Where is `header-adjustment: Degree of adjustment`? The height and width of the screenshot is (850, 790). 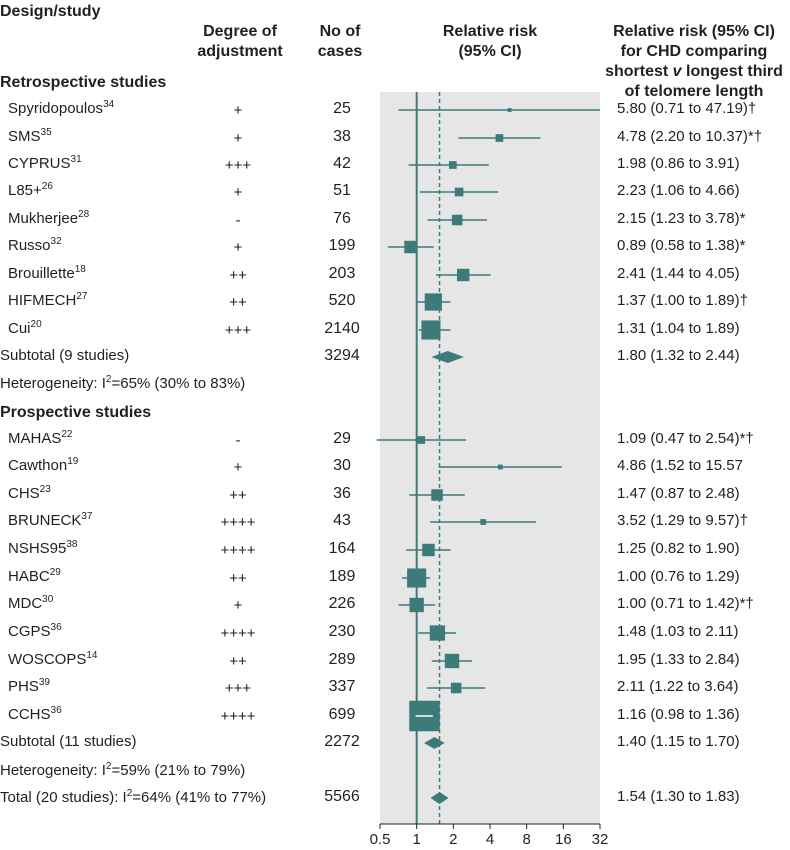 header-adjustment: Degree of adjustment is located at coordinates (240, 32).